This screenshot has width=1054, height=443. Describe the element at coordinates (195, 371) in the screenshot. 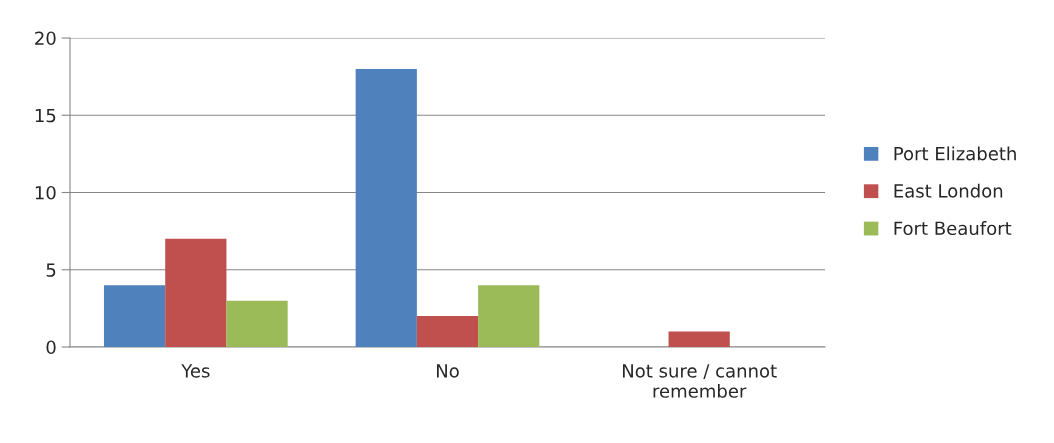

I see `x-tick-label: Yes` at that location.